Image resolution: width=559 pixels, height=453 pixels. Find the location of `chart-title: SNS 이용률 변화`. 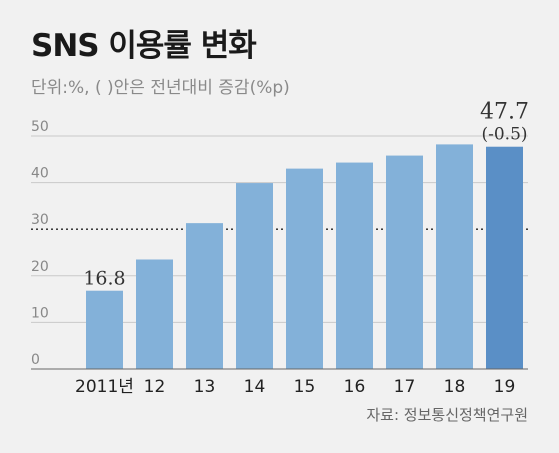

chart-title: SNS 이용률 변화 is located at coordinates (144, 46).